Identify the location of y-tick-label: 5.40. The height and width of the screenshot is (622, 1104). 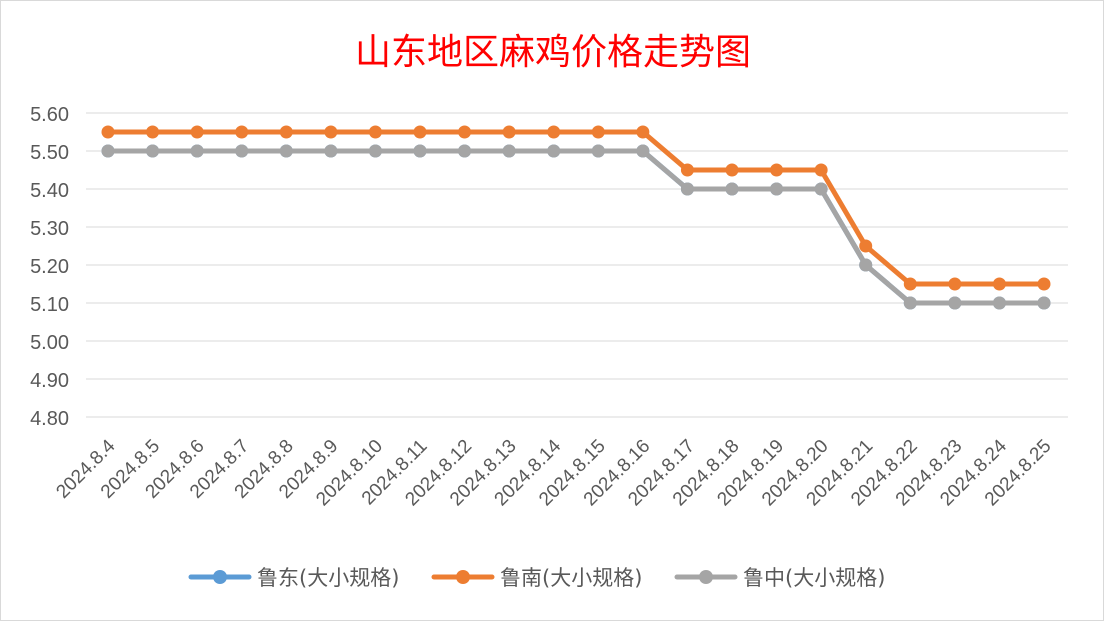
(49, 191).